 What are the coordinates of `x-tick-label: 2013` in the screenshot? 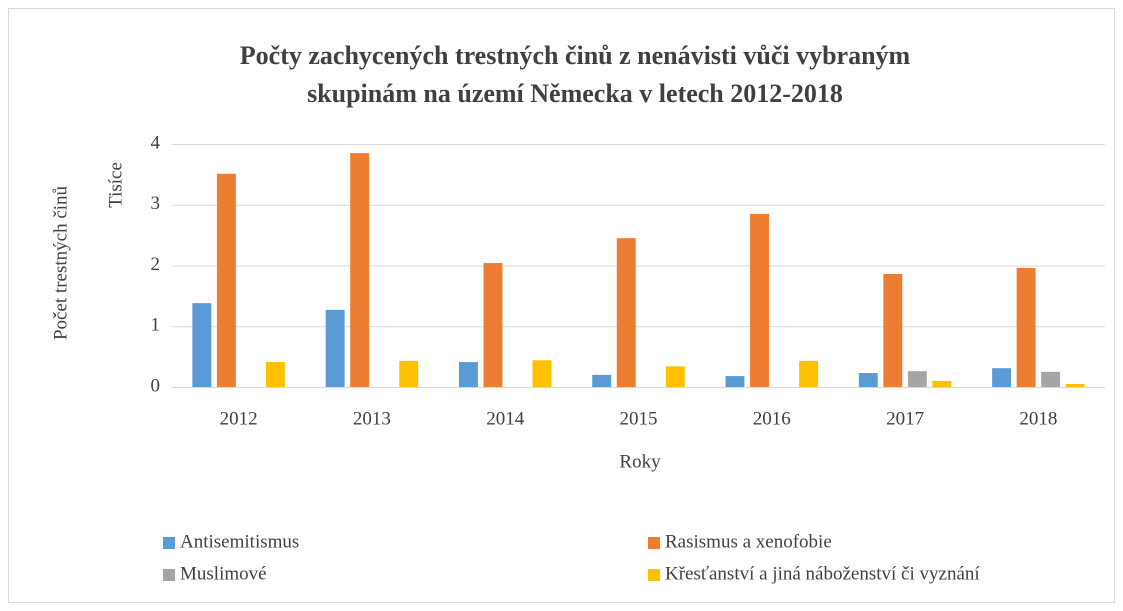 It's located at (372, 418).